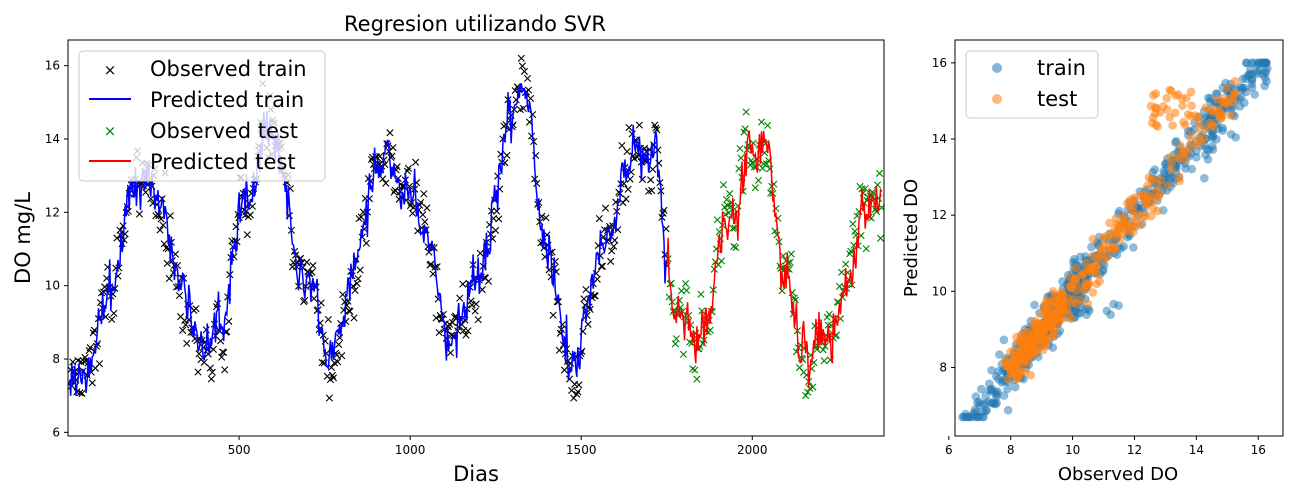  I want to click on scatter-x-tick-label: 6, so click(949, 450).